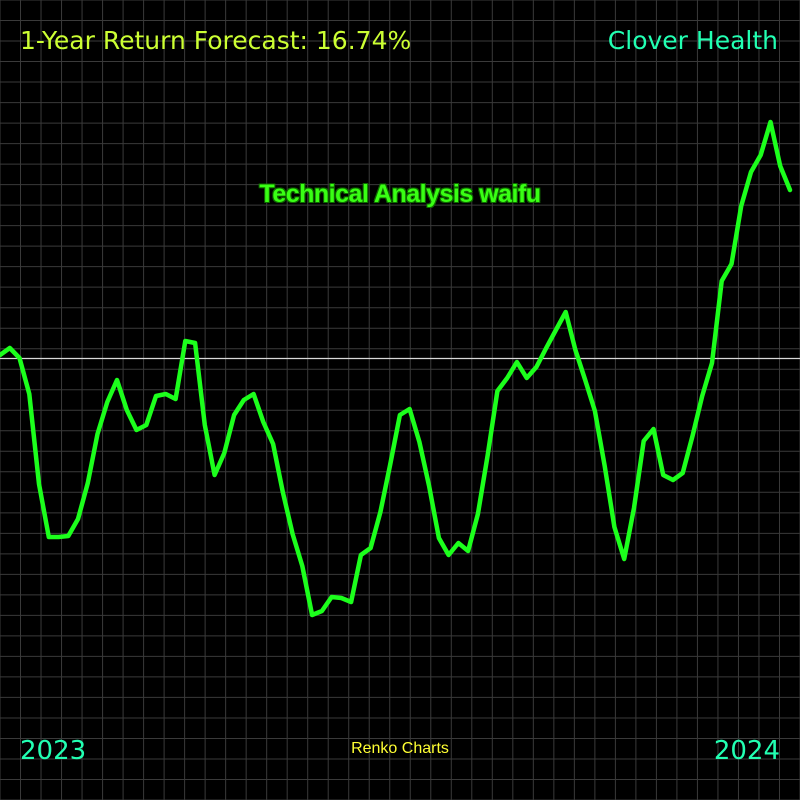 Image resolution: width=800 pixels, height=800 pixels. What do you see at coordinates (692, 40) in the screenshot?
I see `ticker-name: Clover Health` at bounding box center [692, 40].